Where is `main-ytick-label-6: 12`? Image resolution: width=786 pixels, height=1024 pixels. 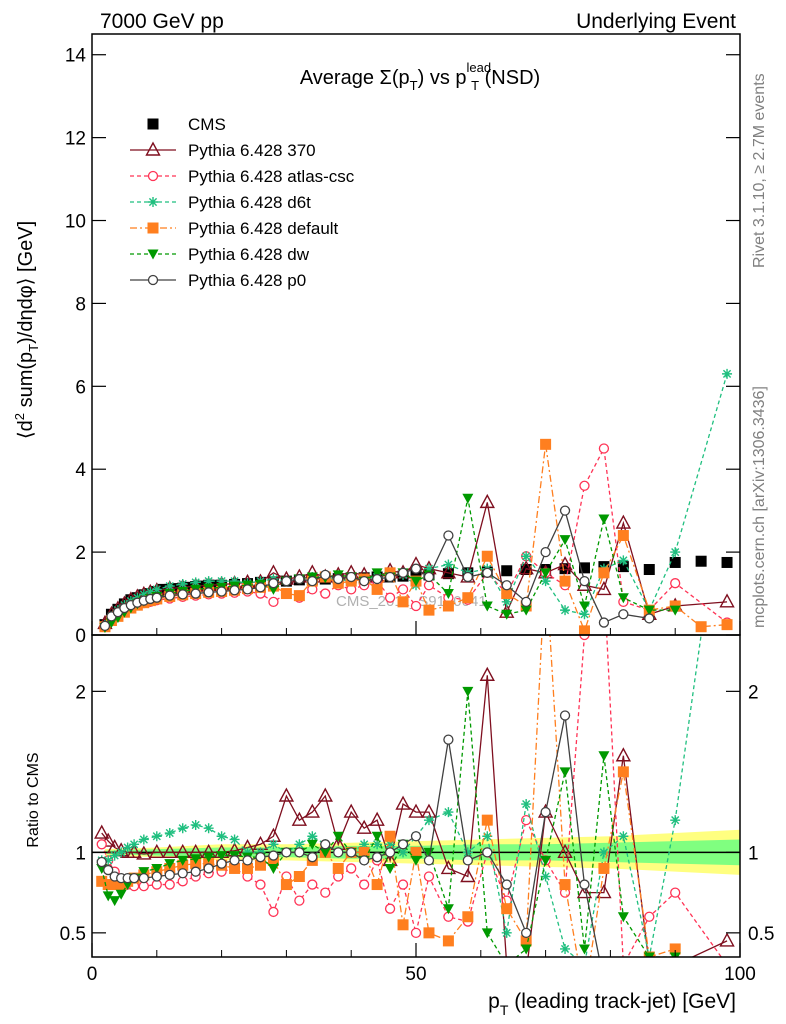 main-ytick-label-6: 12 is located at coordinates (75, 139).